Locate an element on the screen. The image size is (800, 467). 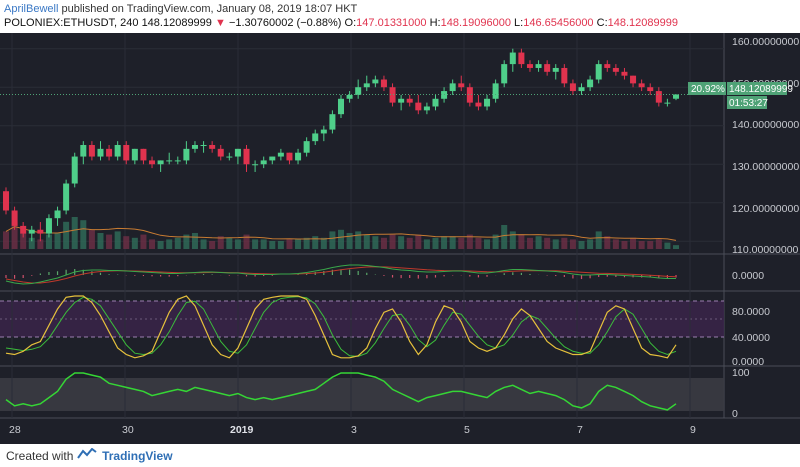
macd-line is located at coordinates (340, 274).